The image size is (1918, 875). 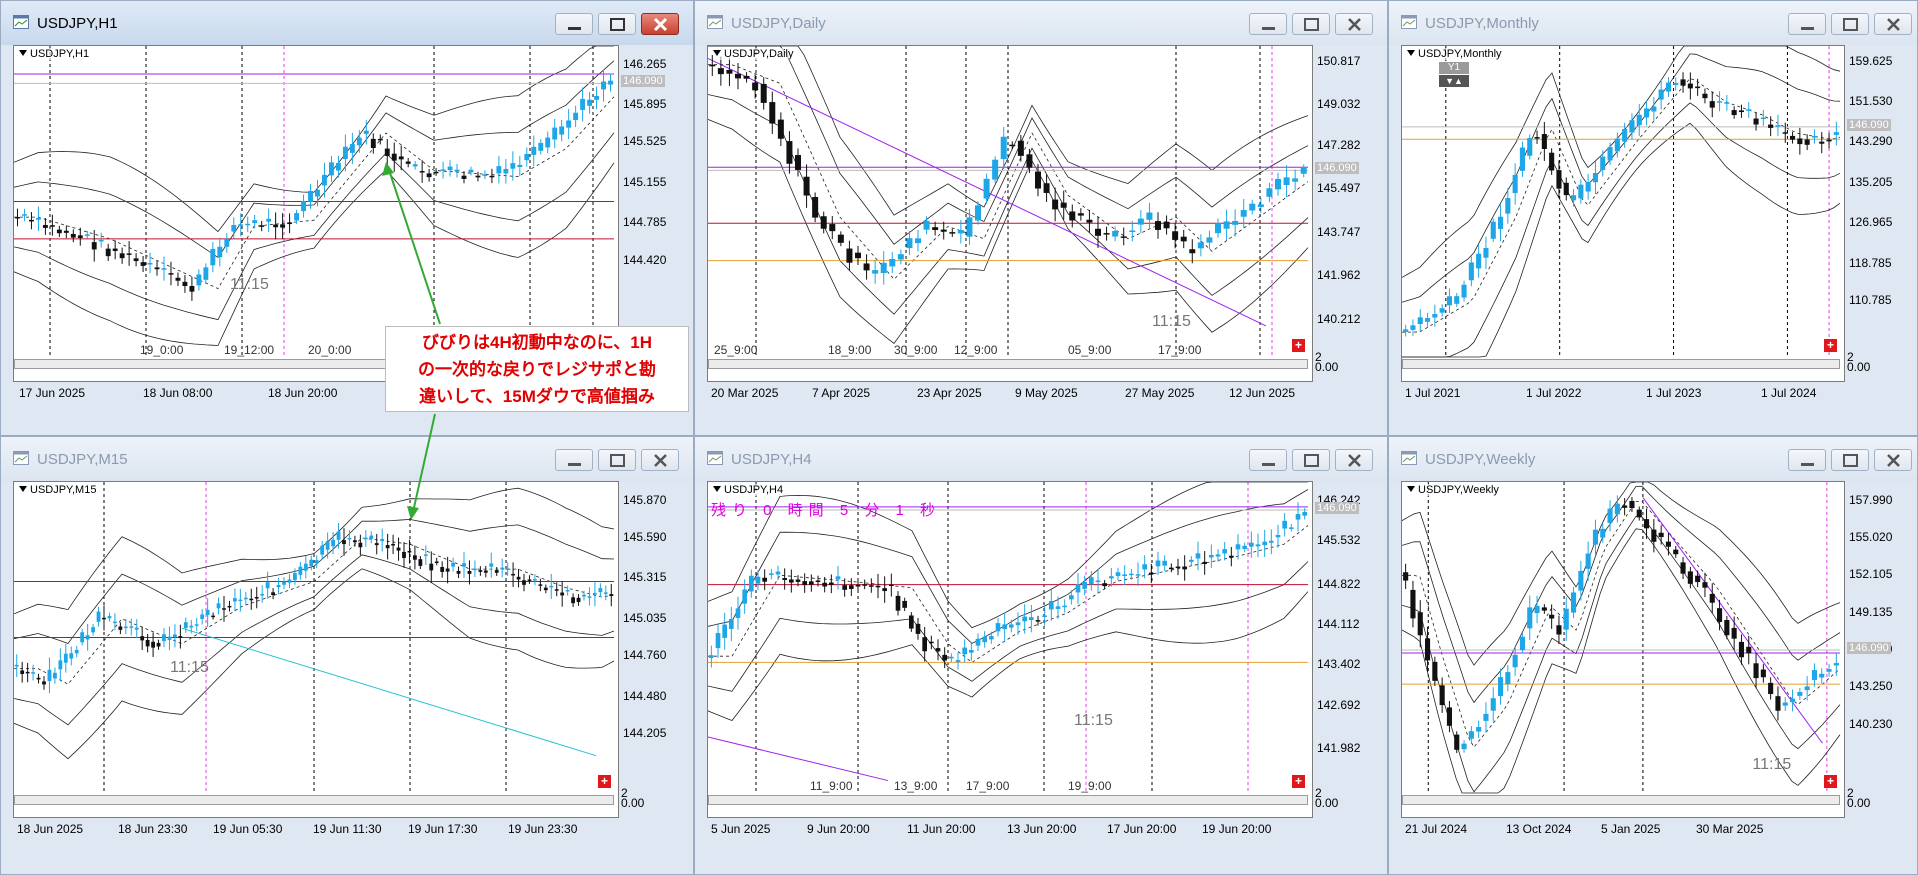 I want to click on minimize-icon, so click(x=1268, y=464).